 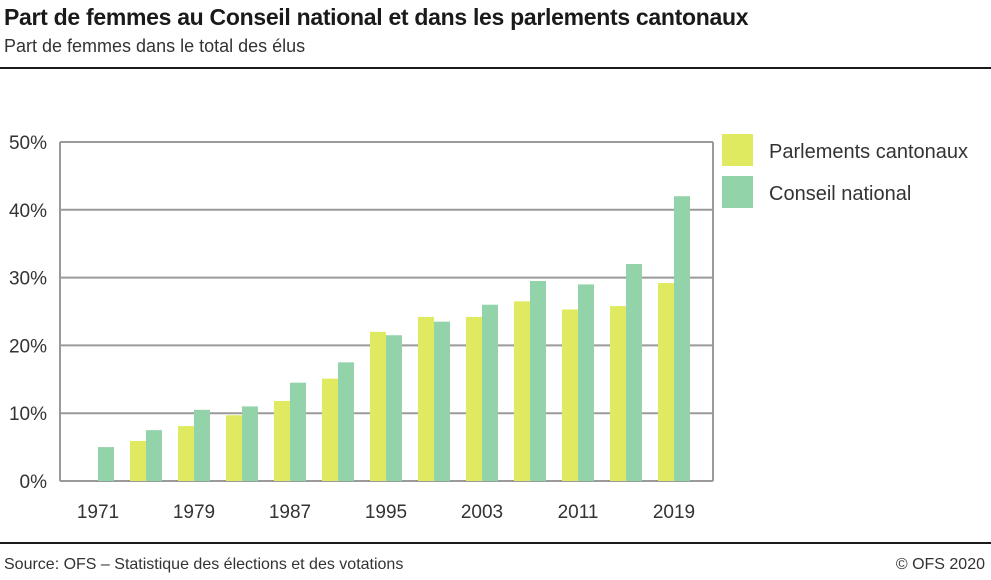 What do you see at coordinates (330, 429) in the screenshot?
I see `bar-parlements-cantonaux-1991` at bounding box center [330, 429].